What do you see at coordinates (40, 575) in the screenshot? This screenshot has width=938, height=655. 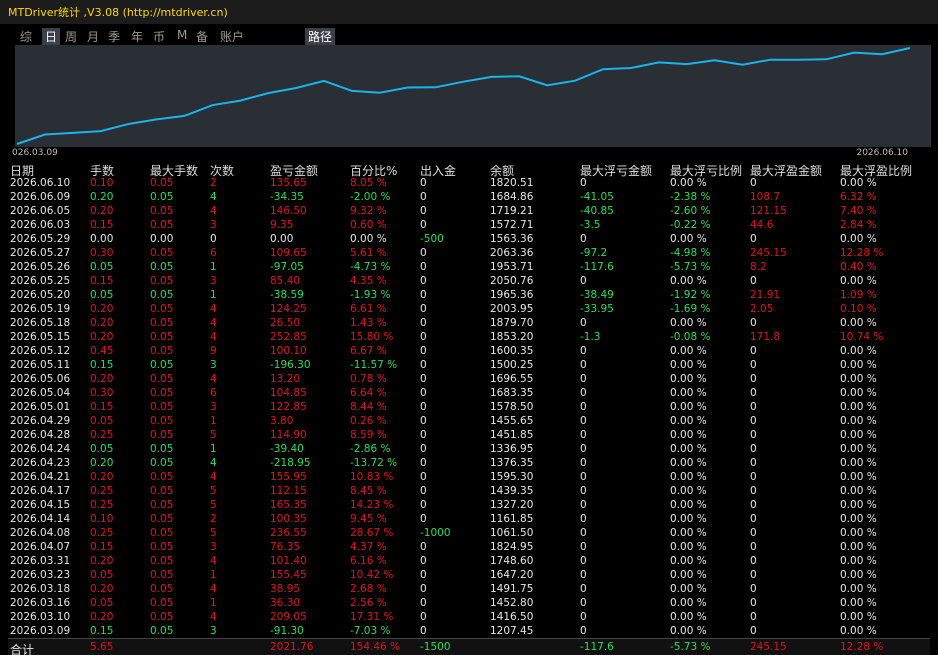 I see `table-cell: 2026.03.23` at bounding box center [40, 575].